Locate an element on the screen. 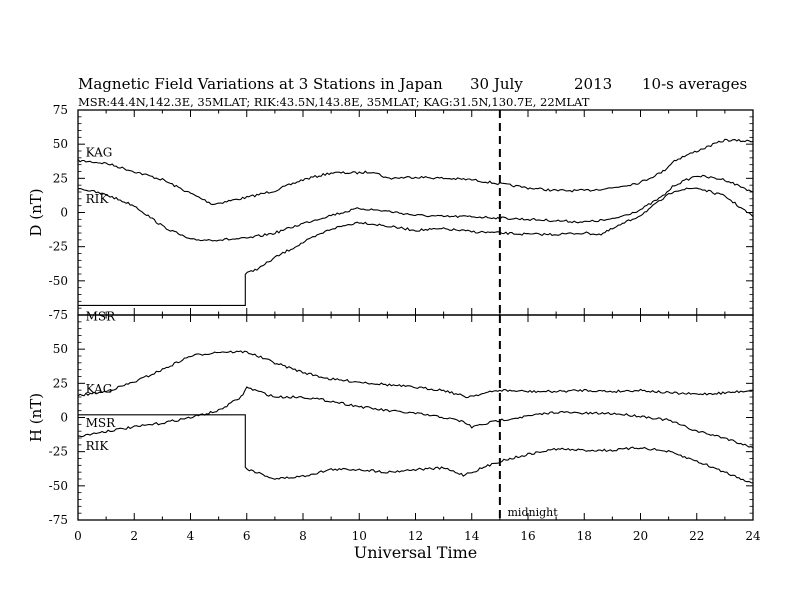 The width and height of the screenshot is (792, 612). ytick-label-top-25: 25 is located at coordinates (60, 178).